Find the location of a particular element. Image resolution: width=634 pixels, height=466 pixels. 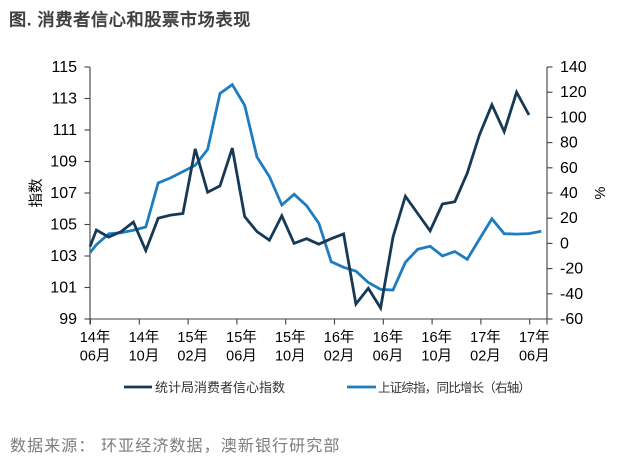

svg-text: 60 is located at coordinates (569, 168).